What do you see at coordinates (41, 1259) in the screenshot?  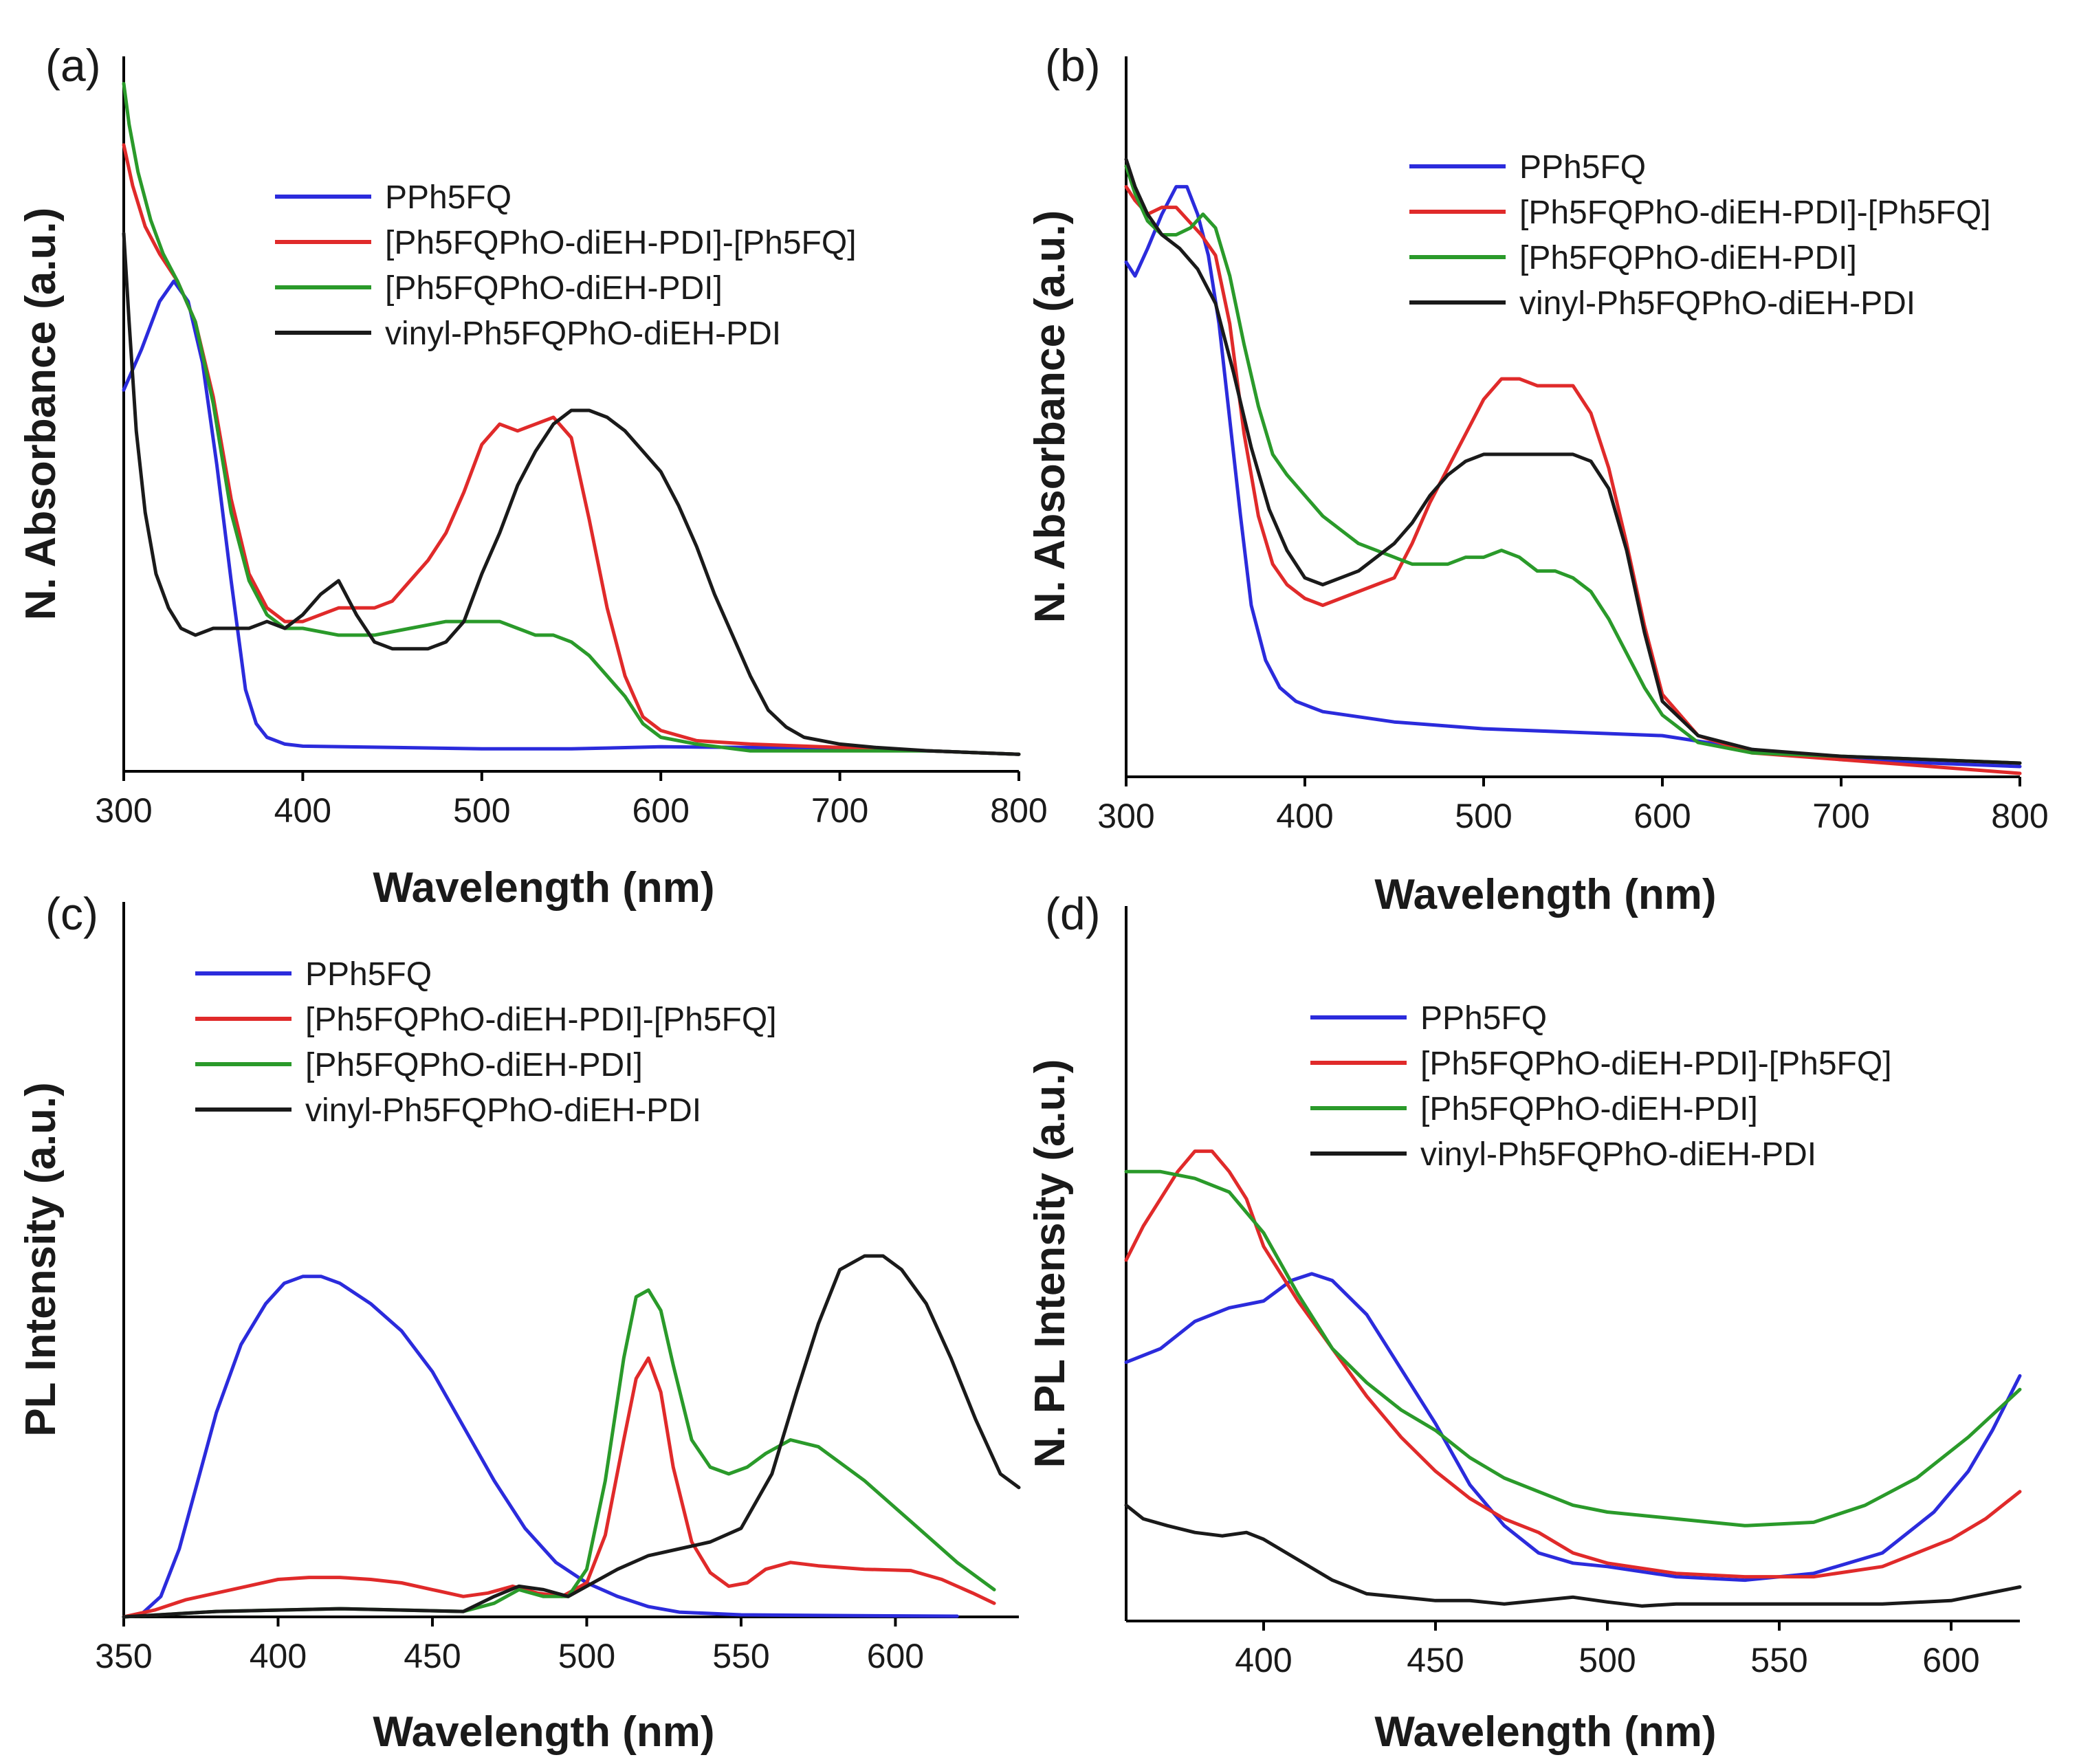 I see `y-axis-label: PL Intensity (a.u.)` at bounding box center [41, 1259].